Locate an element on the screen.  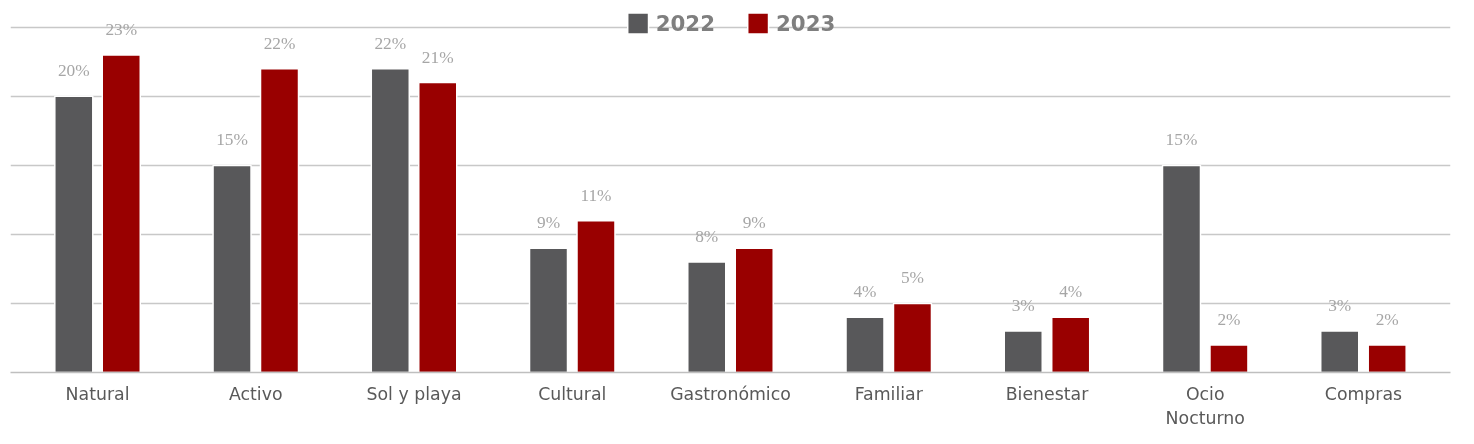
legend-label: 2022 is located at coordinates (685, 23).